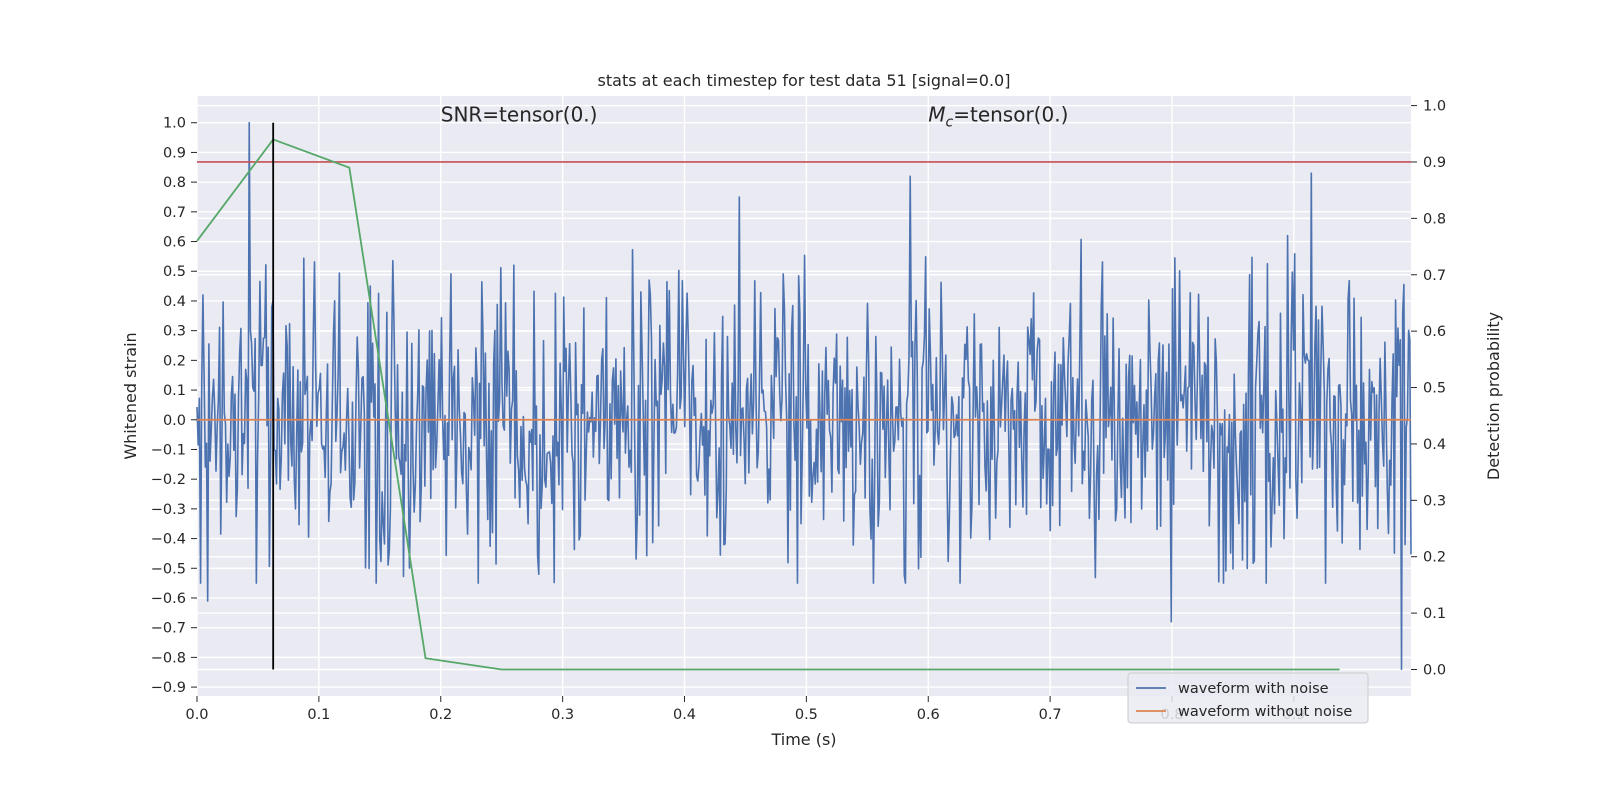 The image size is (1600, 800). I want to click on legend-label-waveform-with-noise: waveform with noise, so click(1253, 689).